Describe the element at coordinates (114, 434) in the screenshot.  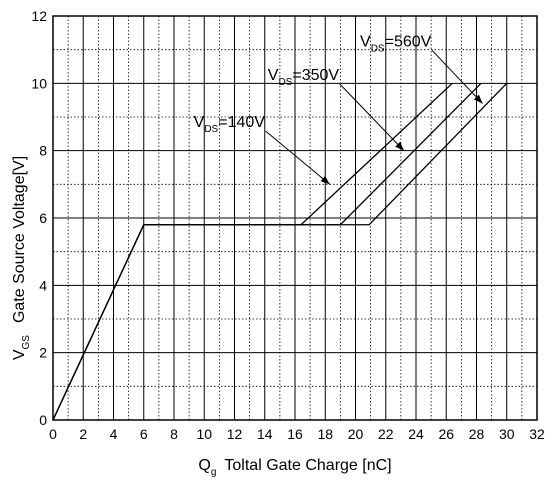
I see `x-tick-label: 4` at that location.